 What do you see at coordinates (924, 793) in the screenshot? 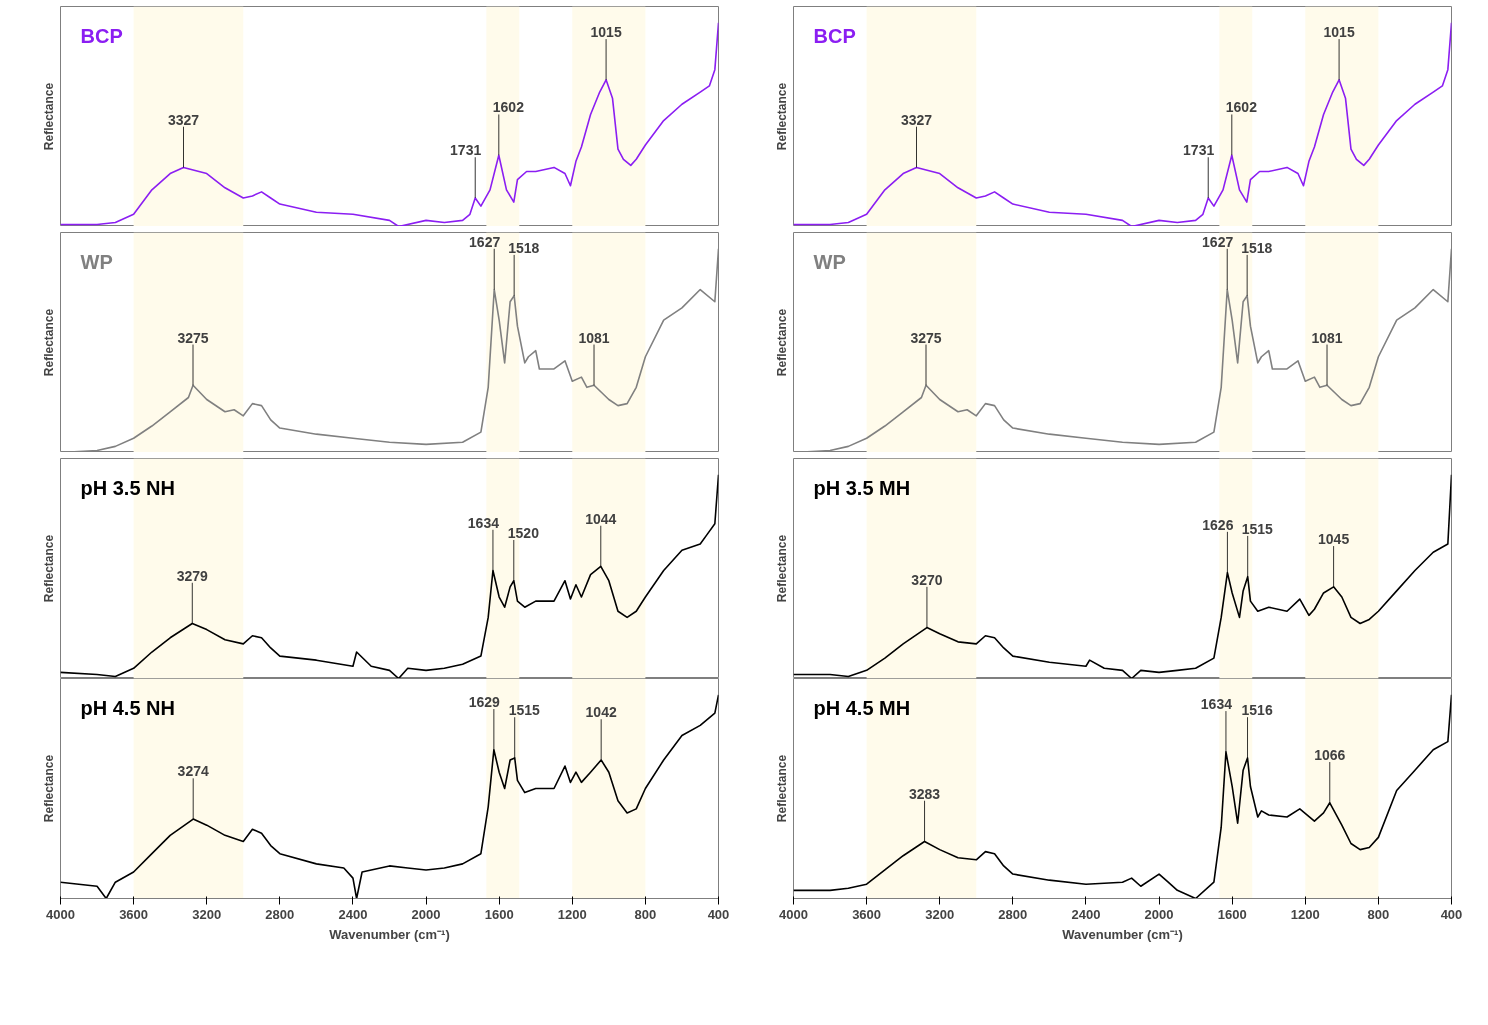
I see `annotation: 3283` at bounding box center [924, 793].